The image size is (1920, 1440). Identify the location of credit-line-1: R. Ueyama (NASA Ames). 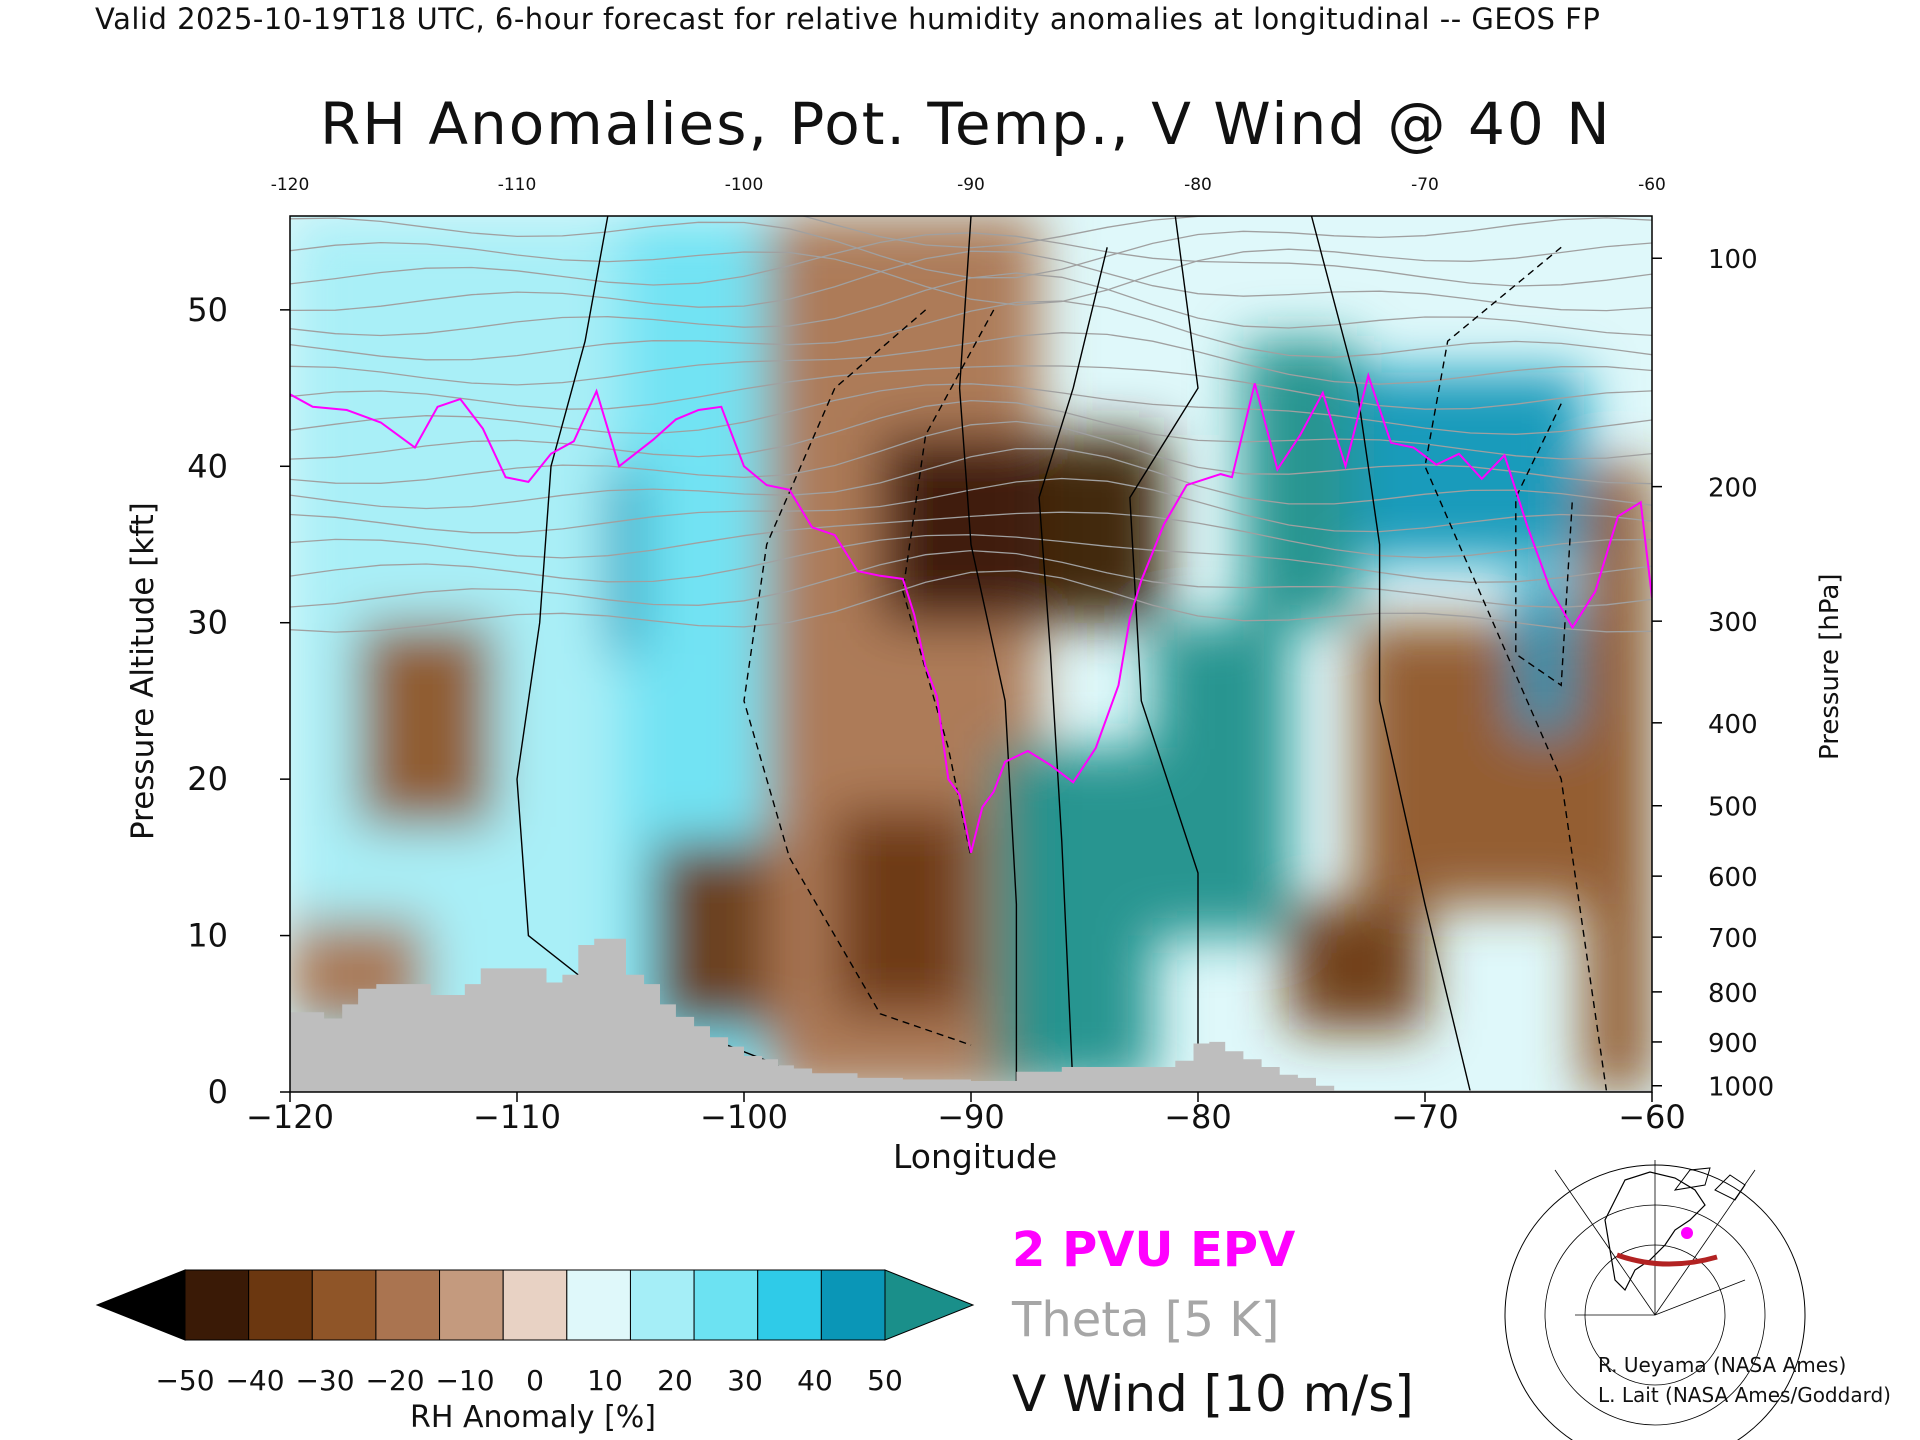
(1722, 1365).